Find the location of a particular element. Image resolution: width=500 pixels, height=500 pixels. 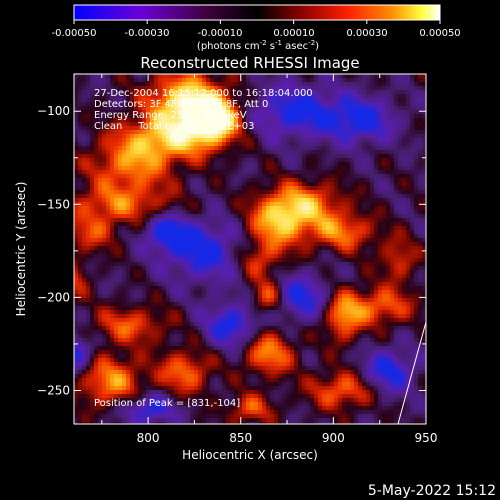

y-tick-labels: −100 −150 −200 −250 is located at coordinates (53, 250).